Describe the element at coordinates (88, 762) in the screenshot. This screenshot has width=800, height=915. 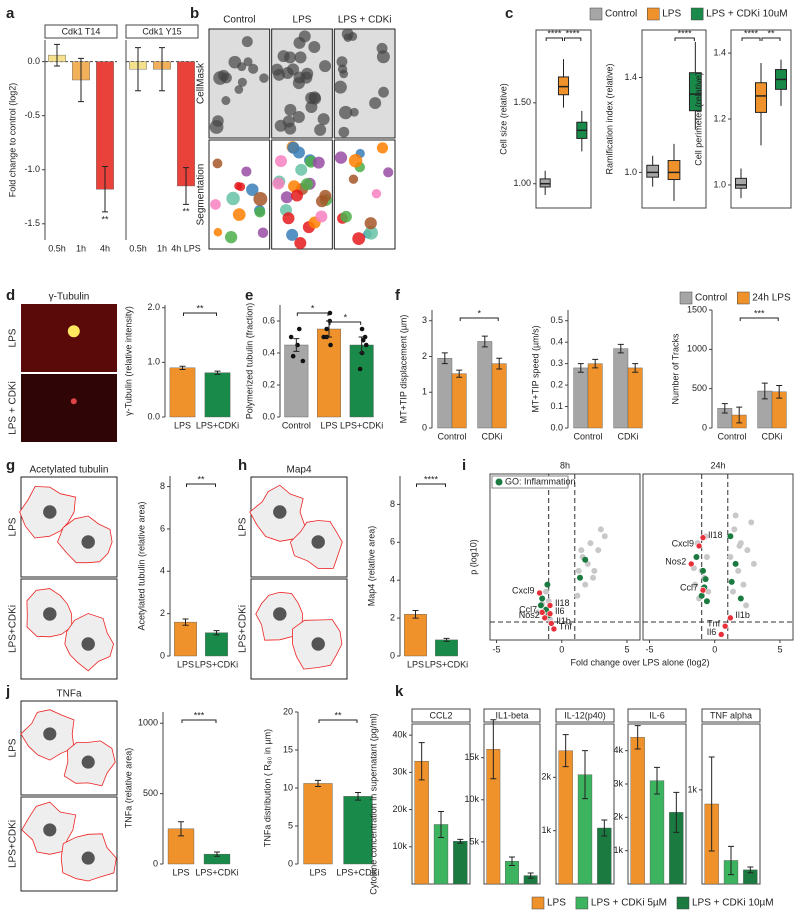
I see `cell-body` at that location.